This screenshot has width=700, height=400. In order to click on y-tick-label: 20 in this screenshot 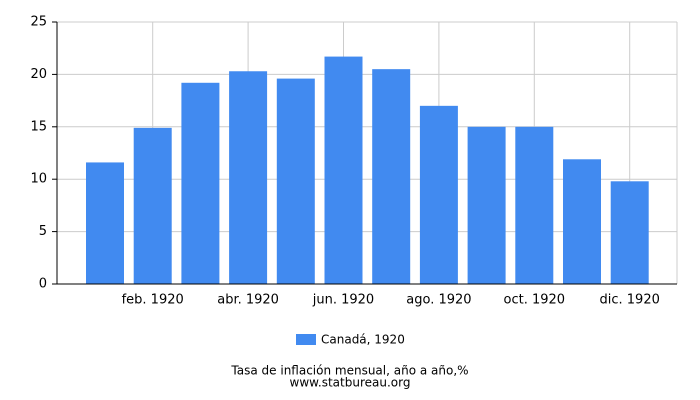, I will do `click(38, 74)`.